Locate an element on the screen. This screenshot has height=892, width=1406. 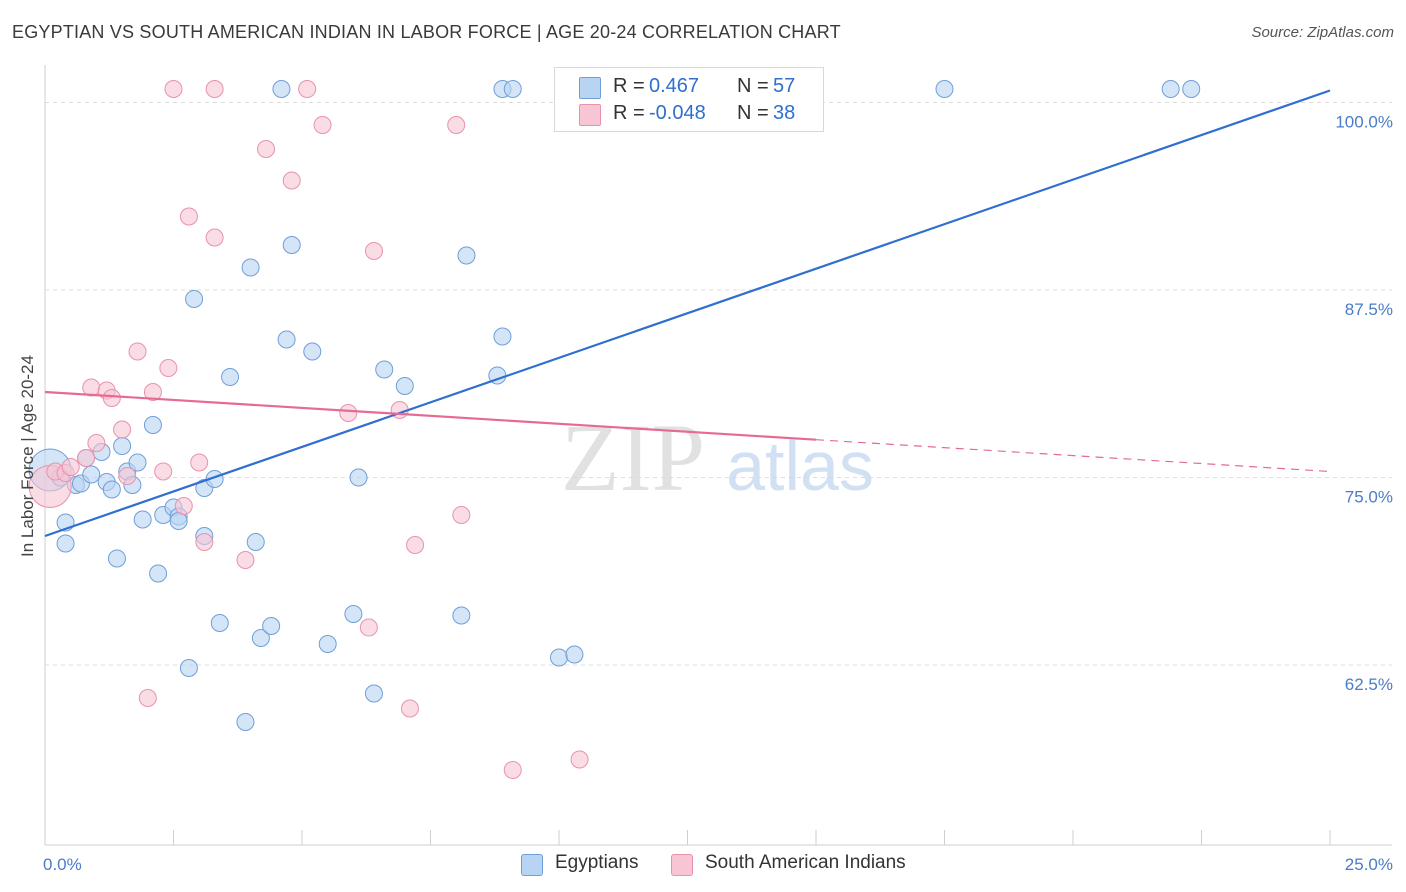
y-tick-label: 100.0% is located at coordinates (1364, 122).